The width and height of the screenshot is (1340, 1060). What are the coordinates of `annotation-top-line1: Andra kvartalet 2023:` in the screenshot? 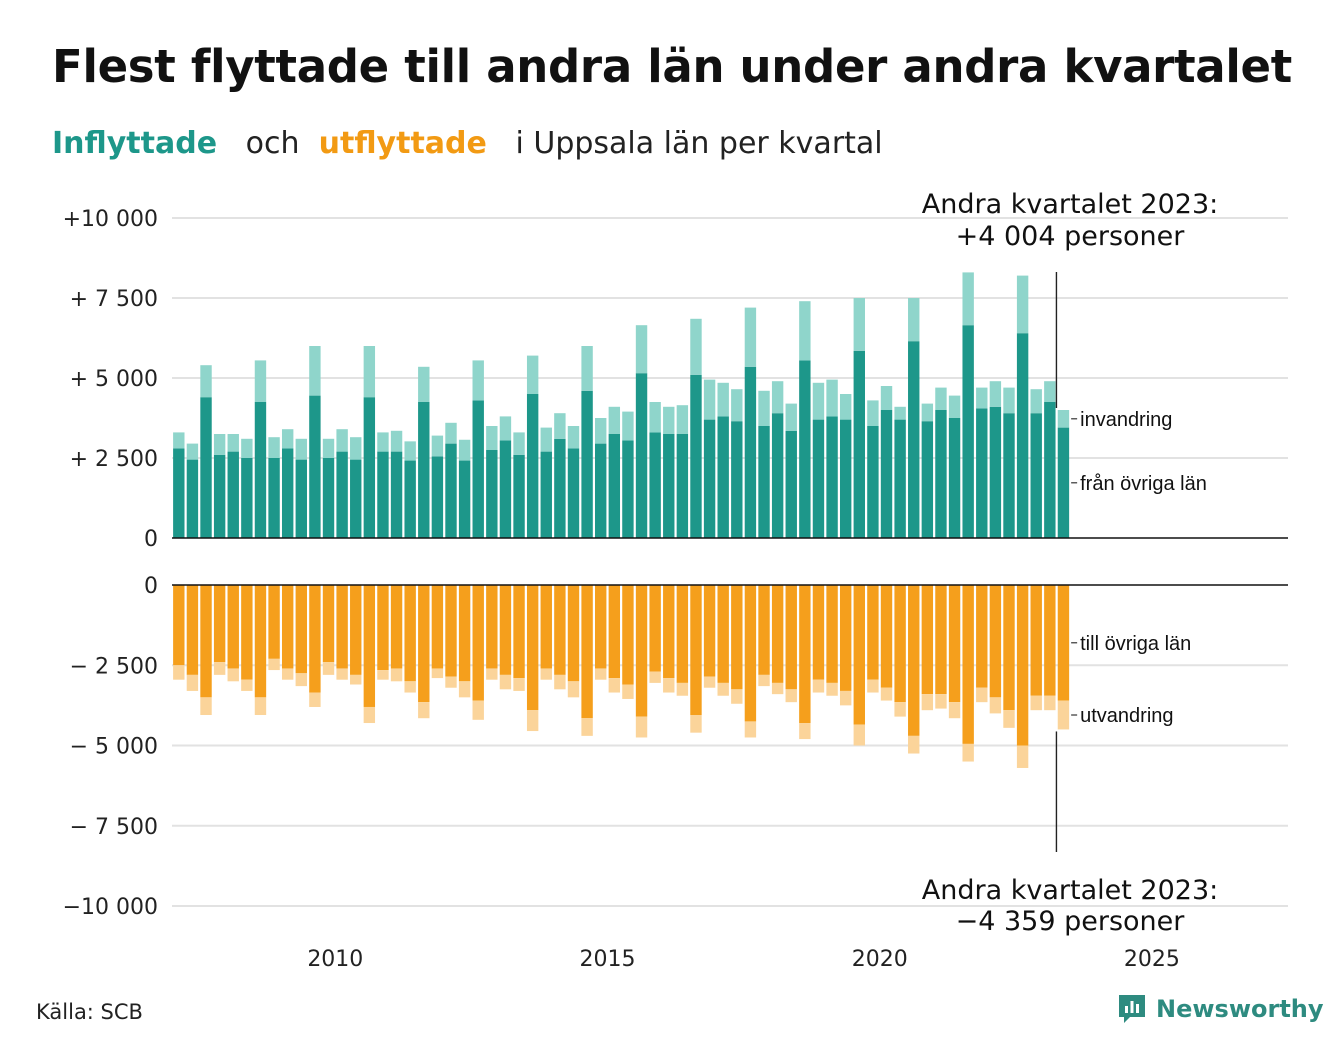 It's located at (1070, 204).